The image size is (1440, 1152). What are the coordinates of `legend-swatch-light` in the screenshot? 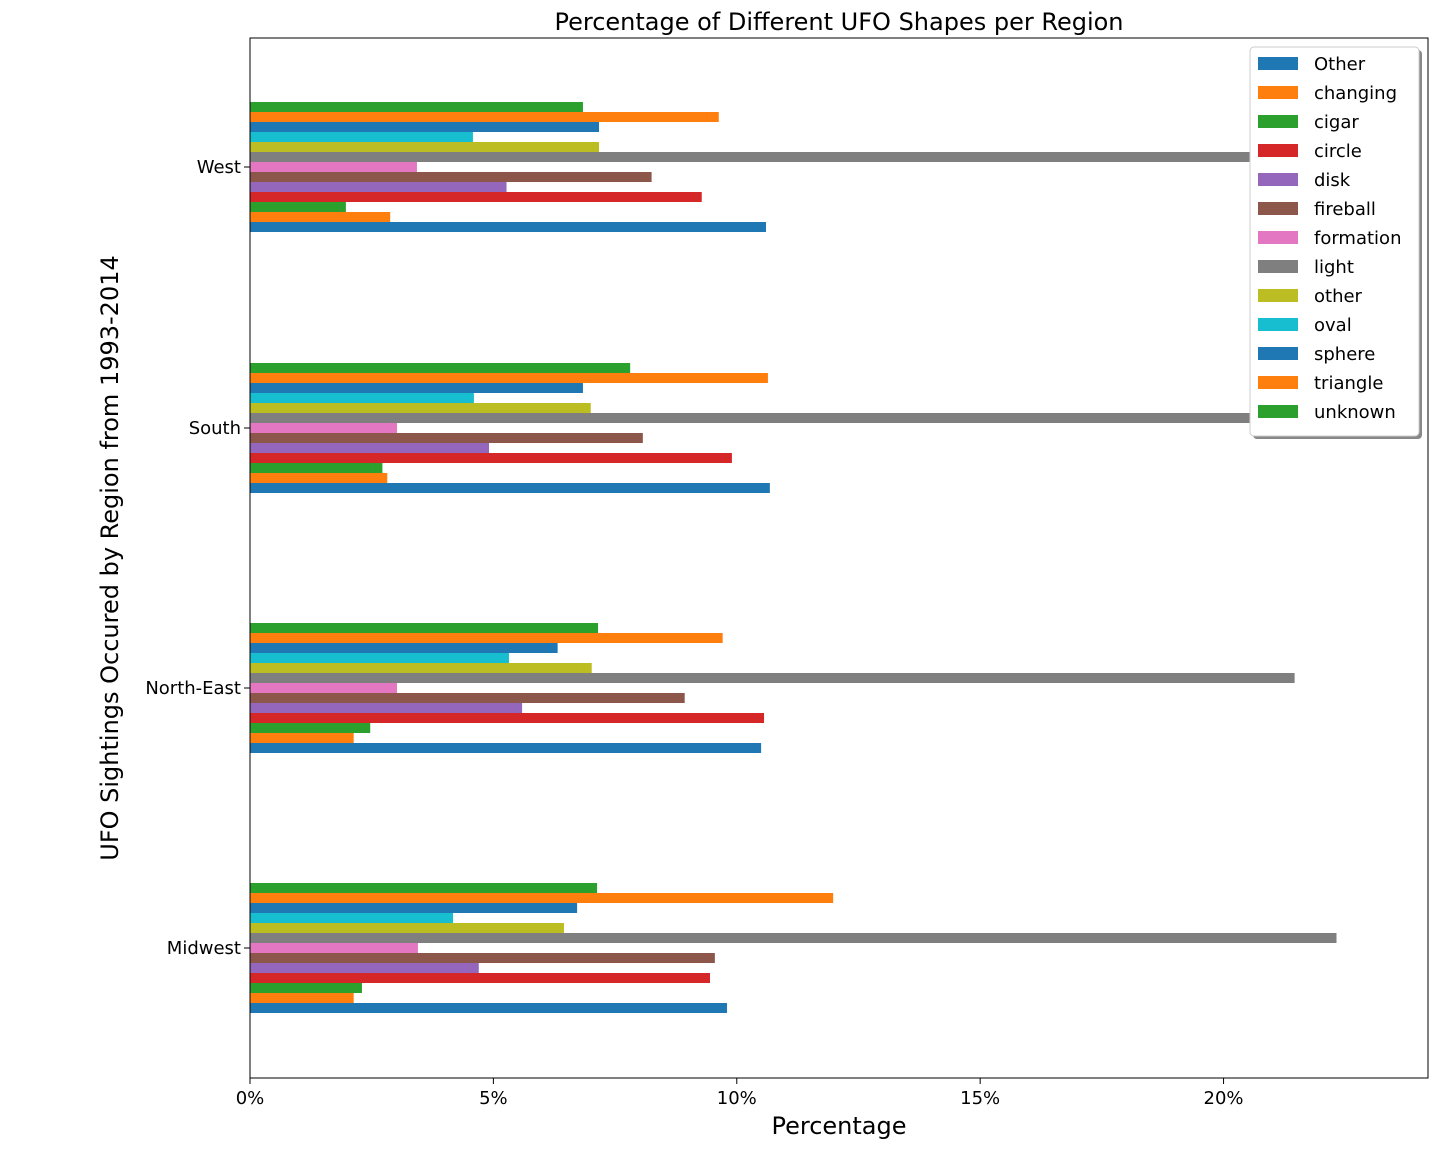 It's located at (1278, 266).